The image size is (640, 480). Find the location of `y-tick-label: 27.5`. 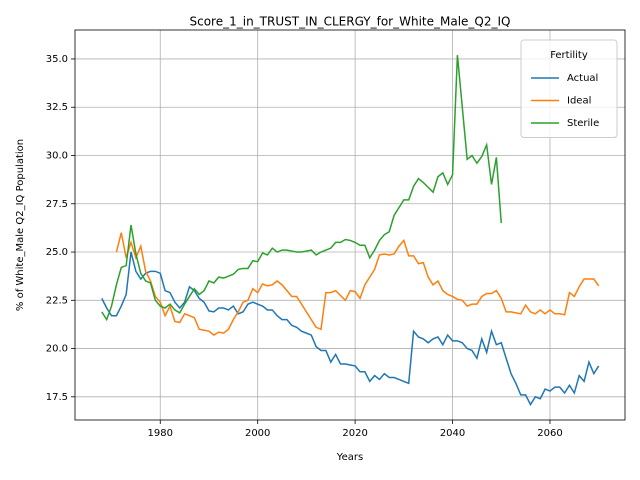

y-tick-label: 27.5 is located at coordinates (57, 204).